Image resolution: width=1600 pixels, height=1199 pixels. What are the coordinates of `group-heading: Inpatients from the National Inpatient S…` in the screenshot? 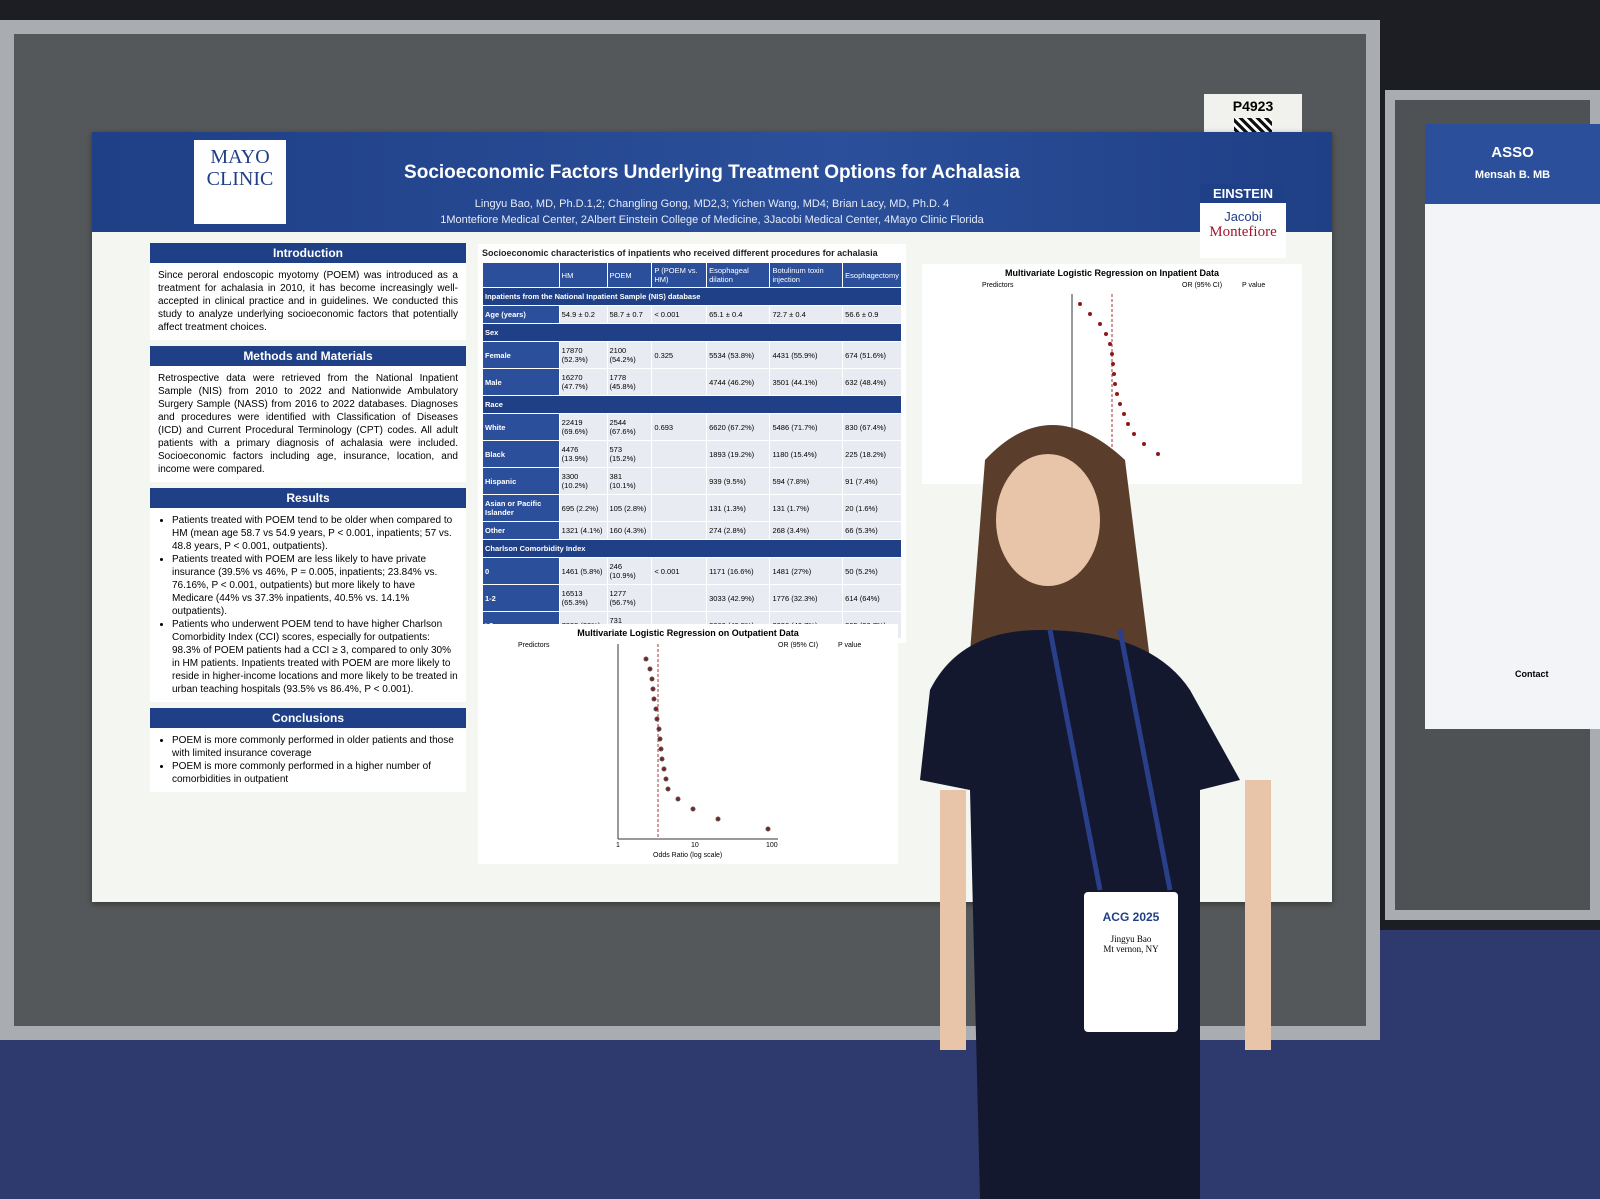 It's located at (692, 296).